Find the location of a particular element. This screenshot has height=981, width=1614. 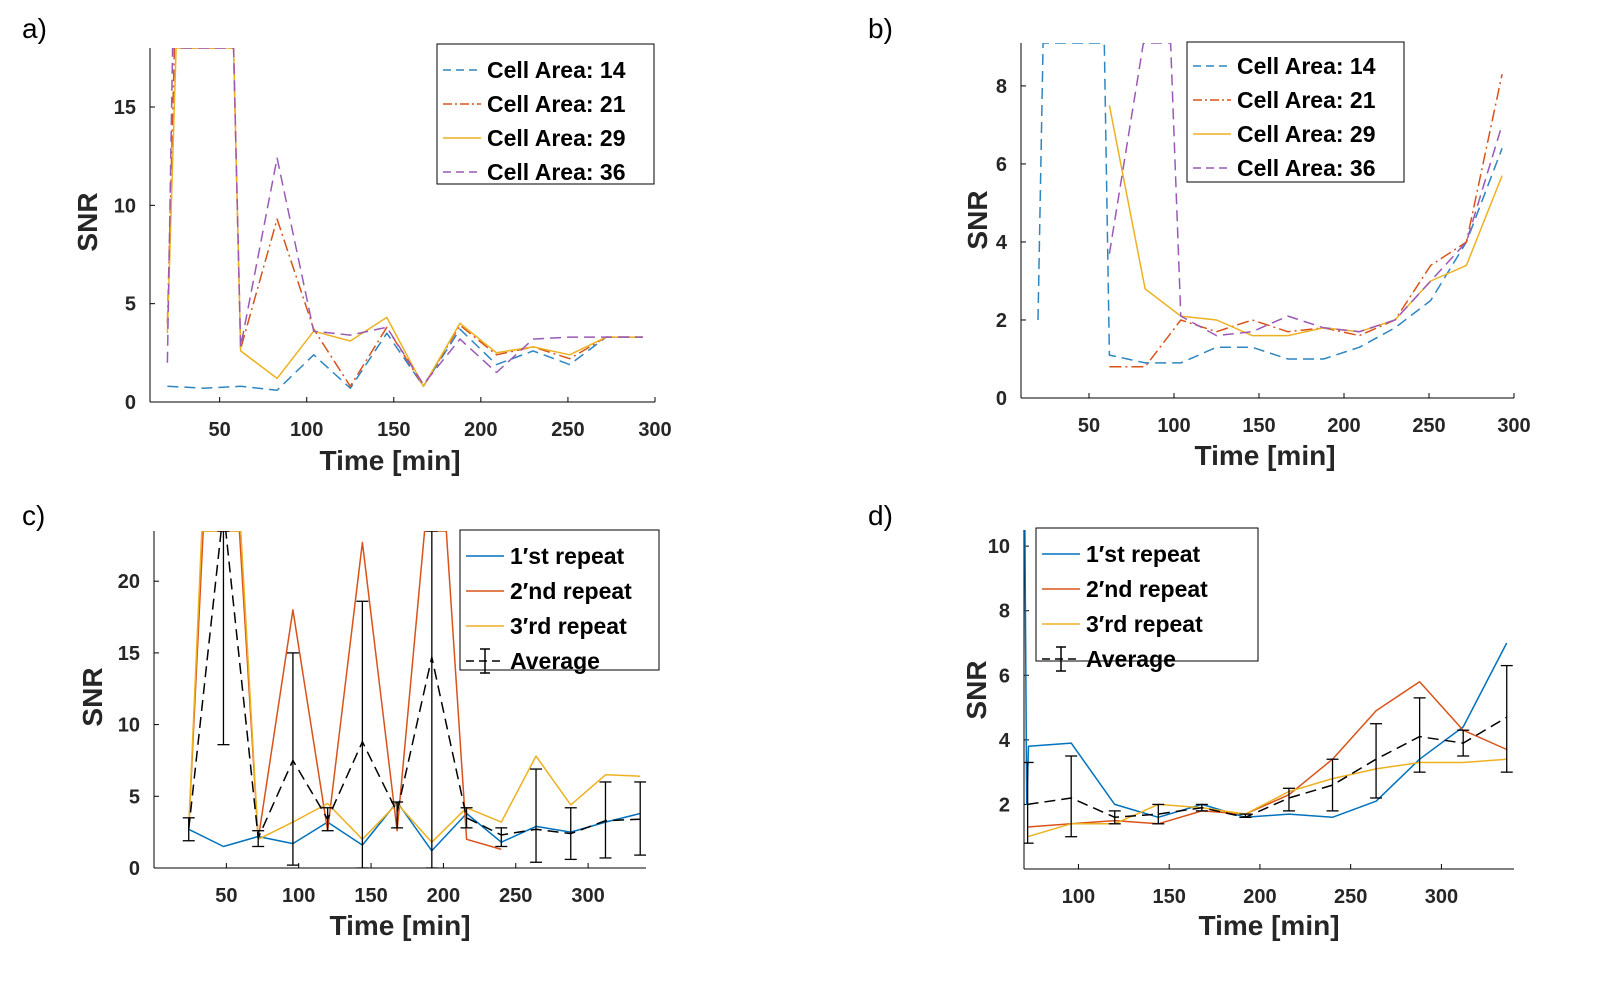

y-tick-label: 20 is located at coordinates (129, 582).